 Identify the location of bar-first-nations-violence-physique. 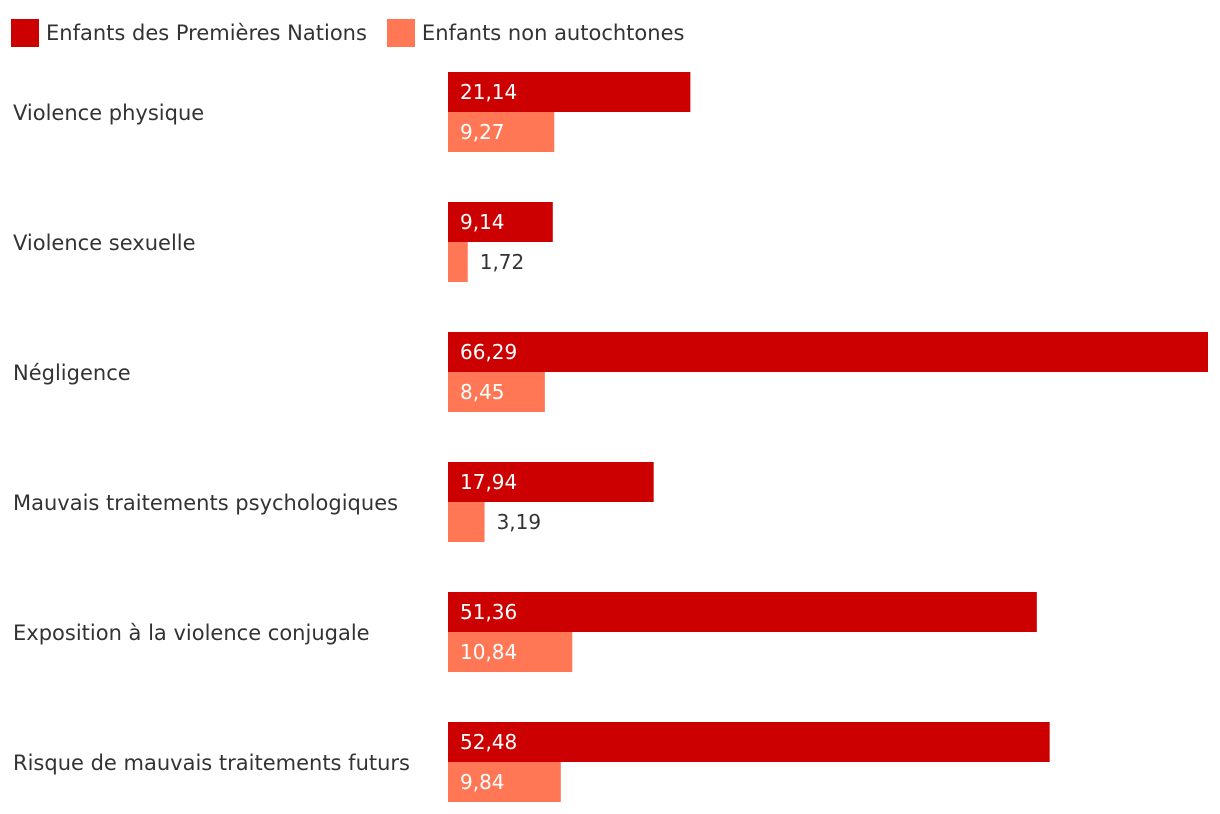
(569, 92).